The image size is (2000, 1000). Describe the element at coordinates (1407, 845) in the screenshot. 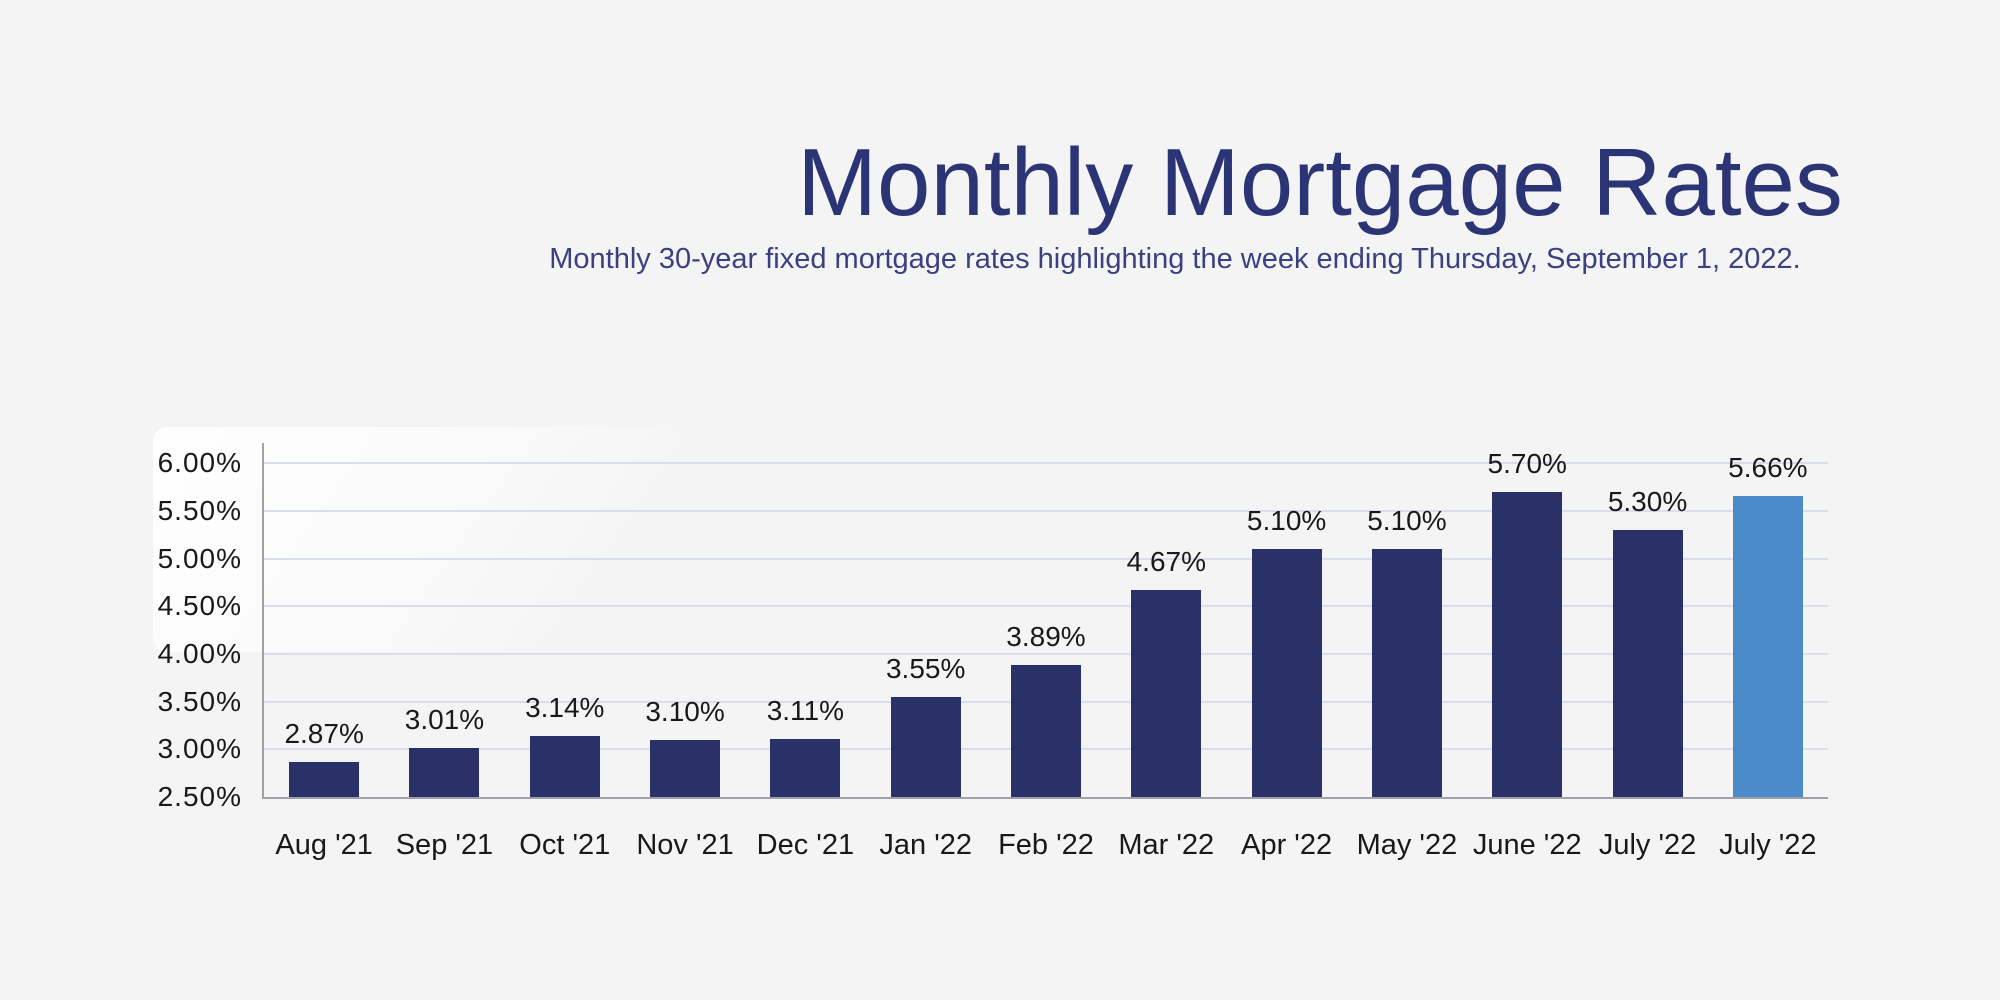

I see `x-axis-tick-label: May '22` at that location.